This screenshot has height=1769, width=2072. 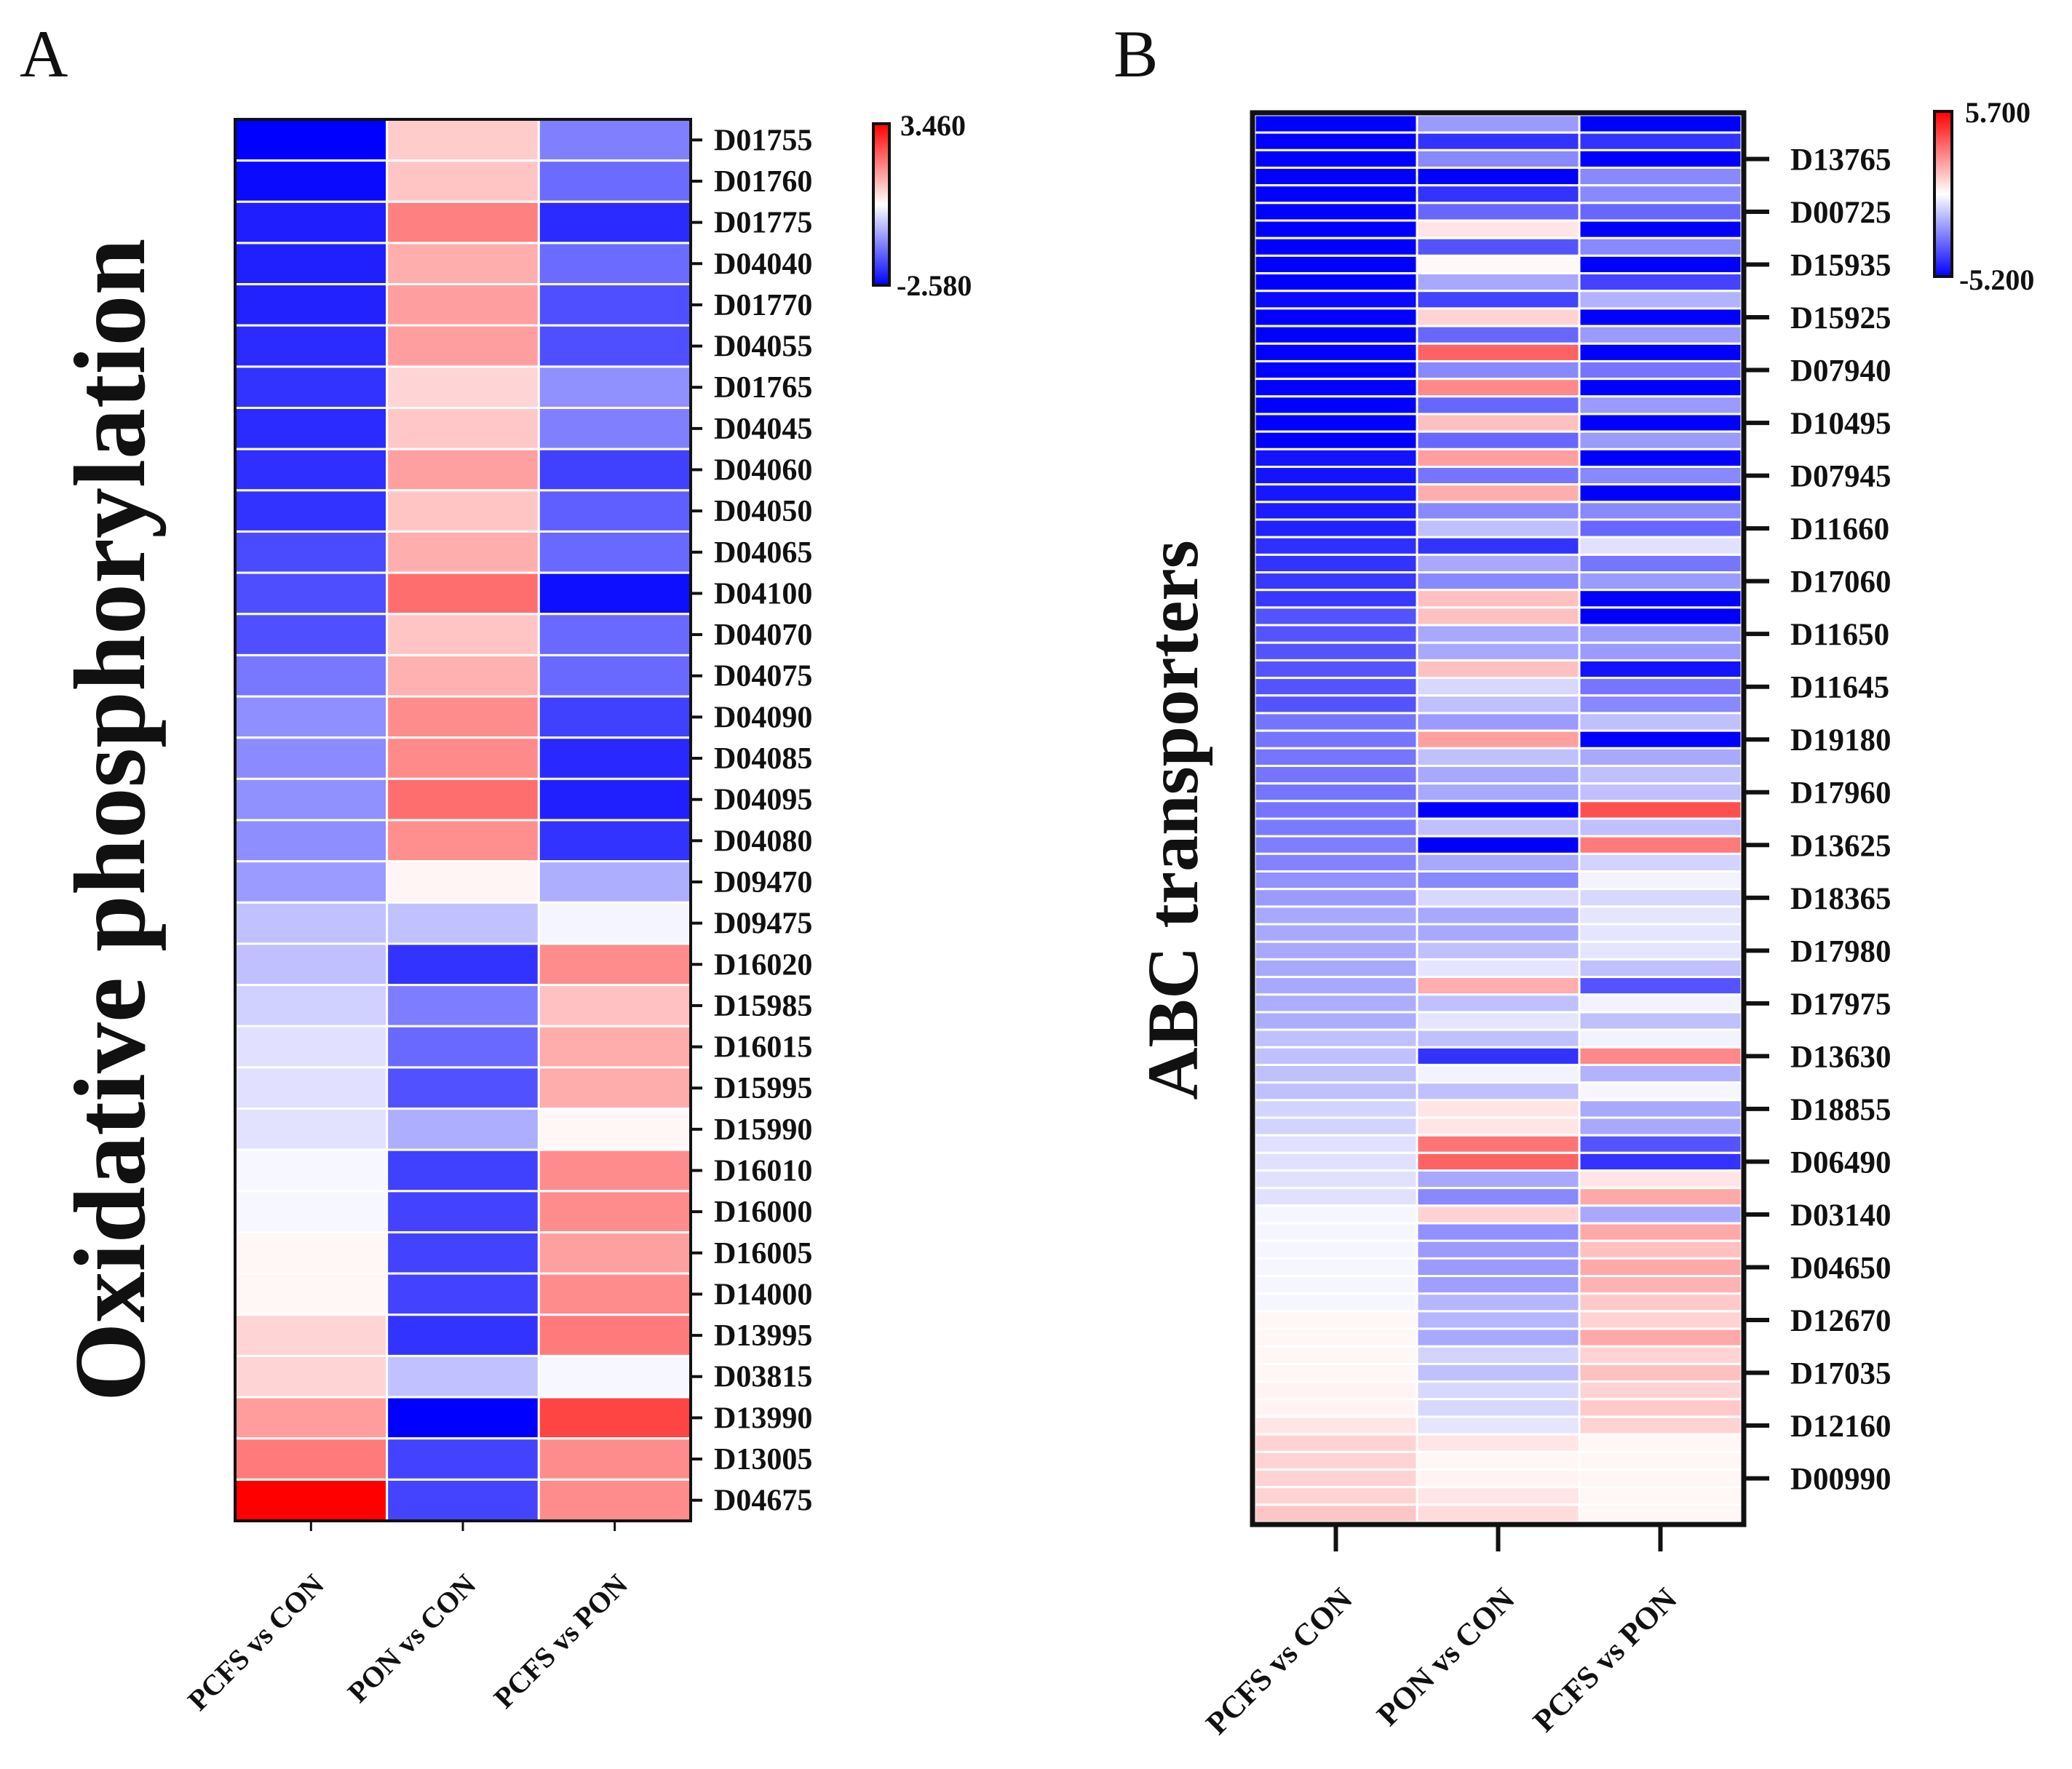 I want to click on row-label: D04080, so click(x=763, y=841).